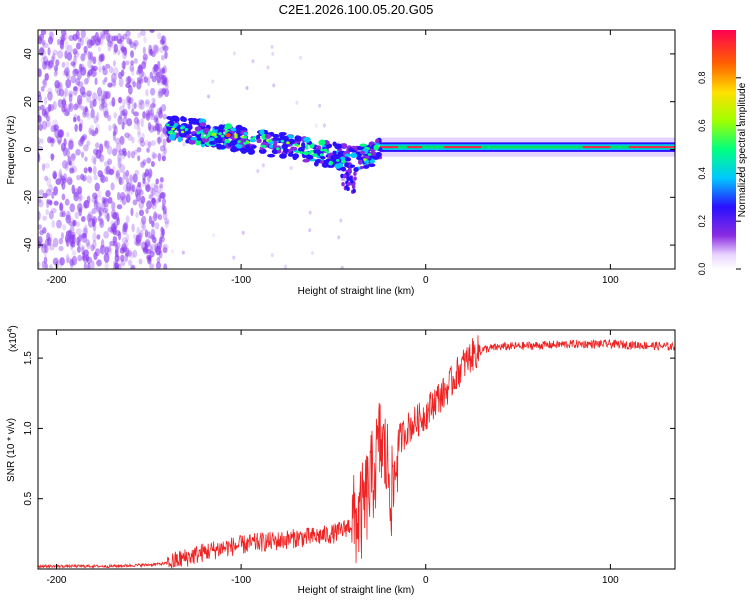 This screenshot has width=750, height=600. Describe the element at coordinates (343, 184) in the screenshot. I see `ridge-tail` at that location.